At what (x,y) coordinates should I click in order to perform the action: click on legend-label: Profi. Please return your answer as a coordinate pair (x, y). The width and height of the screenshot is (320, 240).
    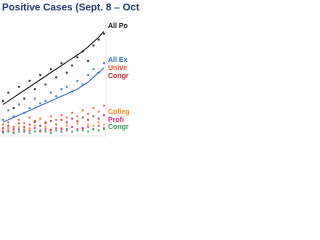
    Looking at the image, I should click on (116, 120).